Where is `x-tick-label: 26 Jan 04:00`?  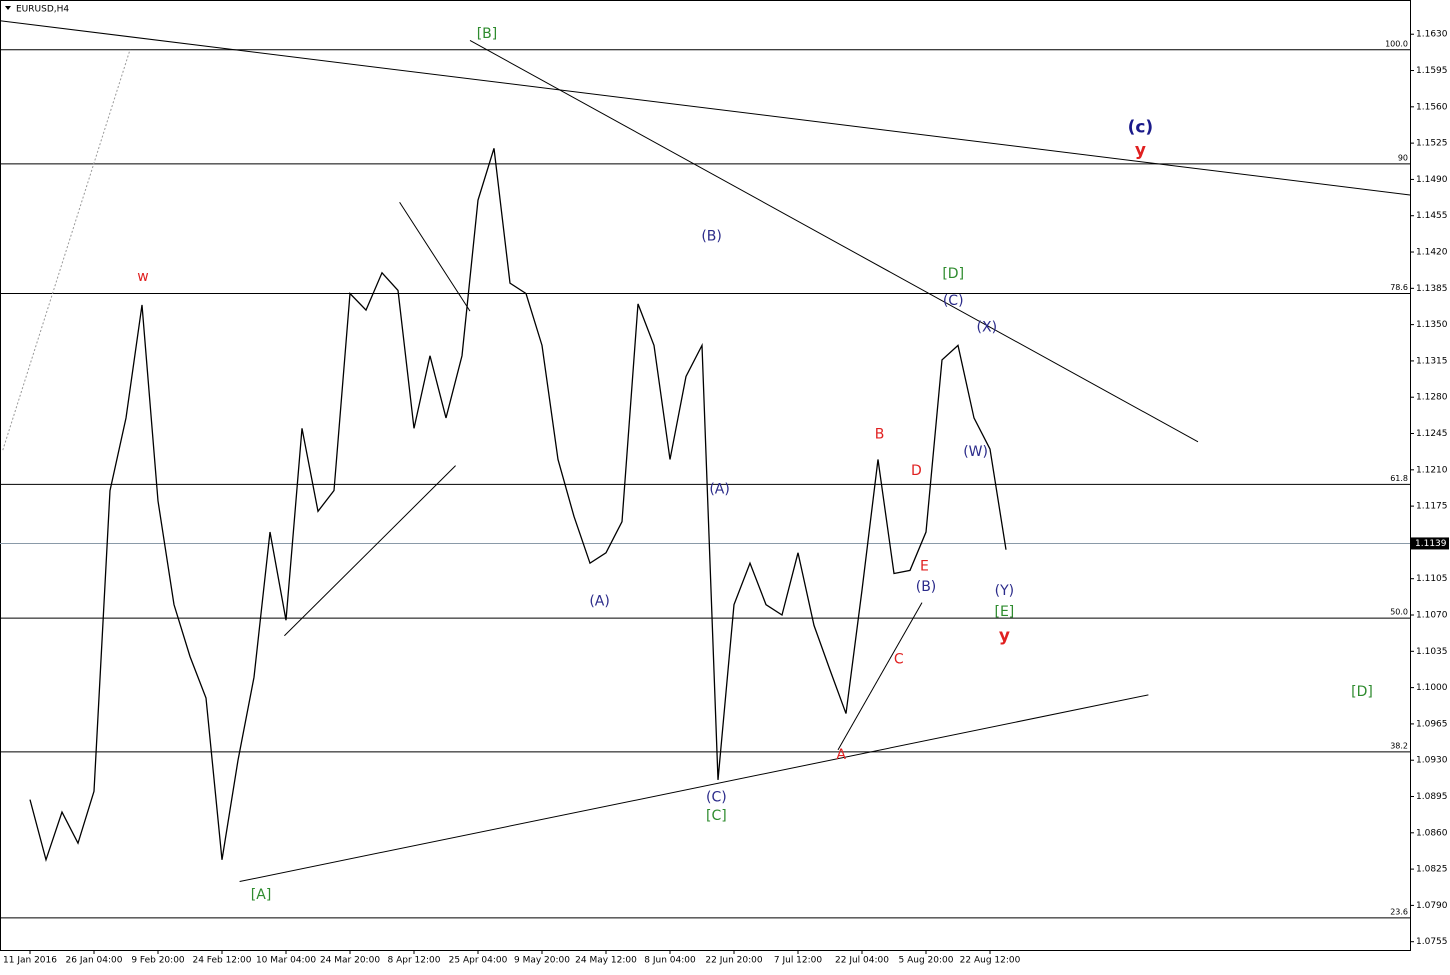
x-tick-label: 26 Jan 04:00 is located at coordinates (94, 961).